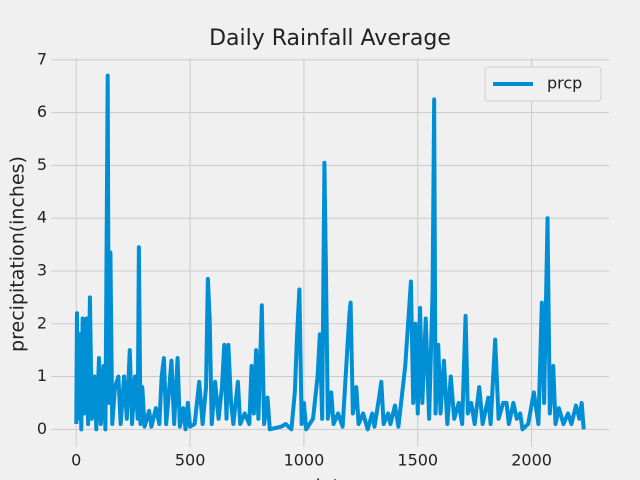 This screenshot has width=640, height=480. What do you see at coordinates (417, 460) in the screenshot?
I see `x-tick-label: 1500` at bounding box center [417, 460].